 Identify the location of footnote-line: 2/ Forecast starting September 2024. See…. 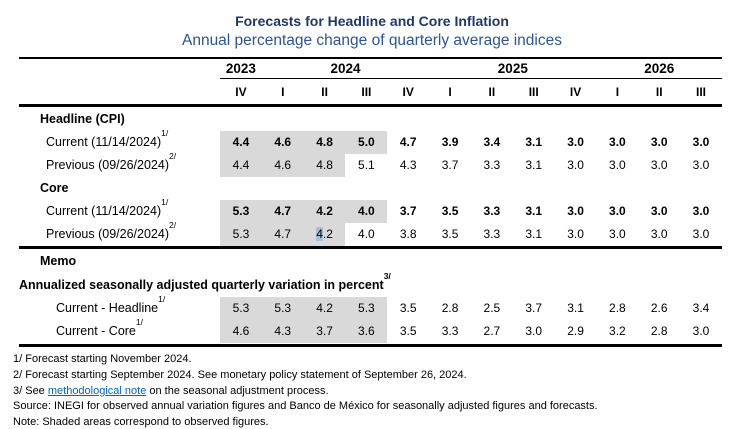
(373, 376).